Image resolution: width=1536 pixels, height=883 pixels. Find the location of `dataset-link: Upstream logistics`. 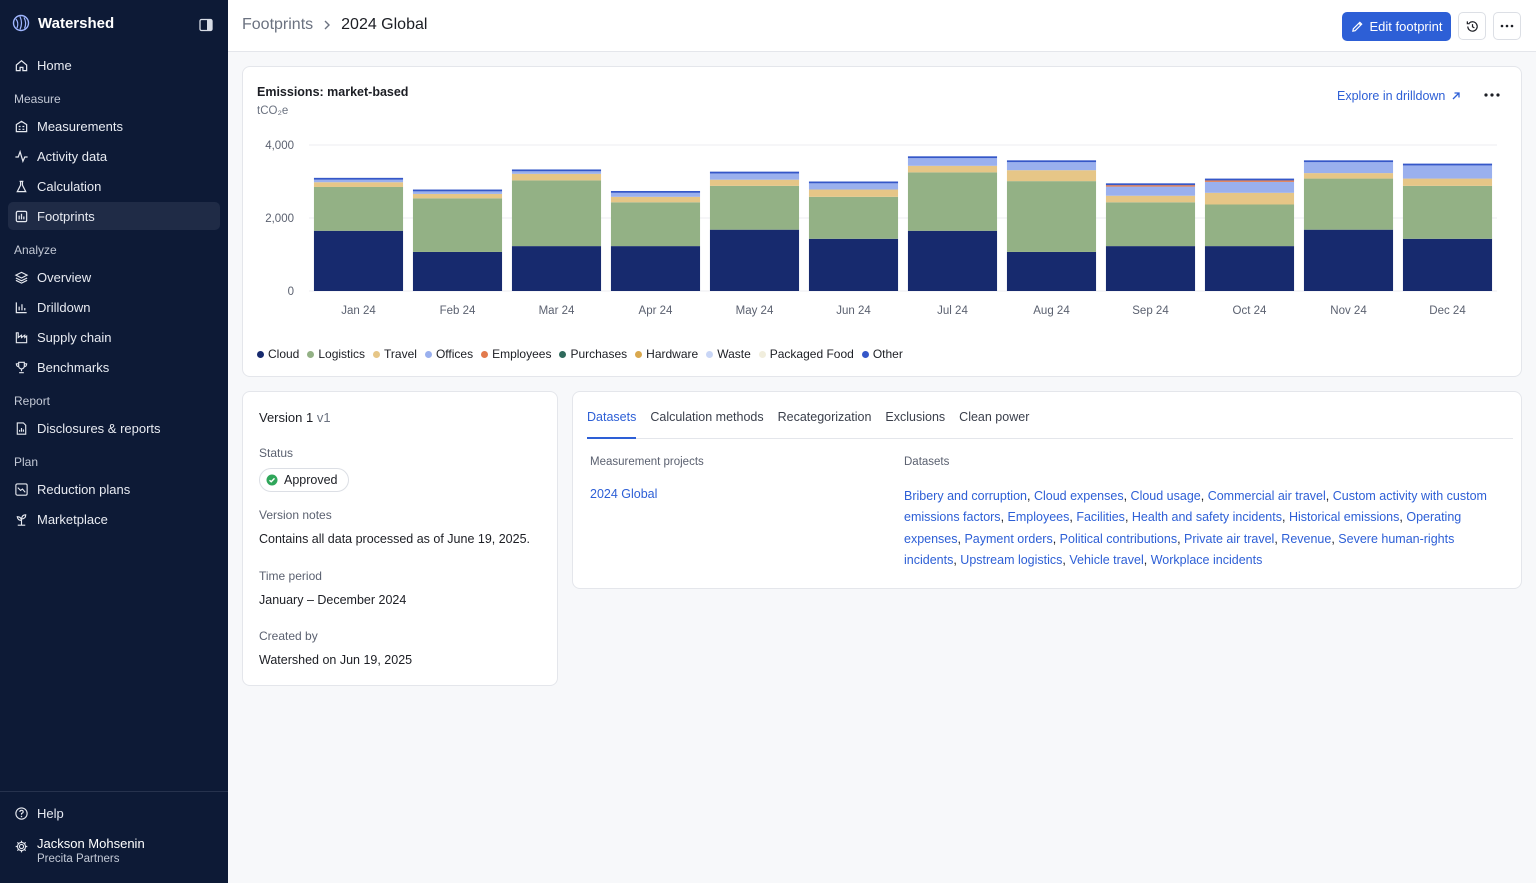

dataset-link: Upstream logistics is located at coordinates (1011, 559).